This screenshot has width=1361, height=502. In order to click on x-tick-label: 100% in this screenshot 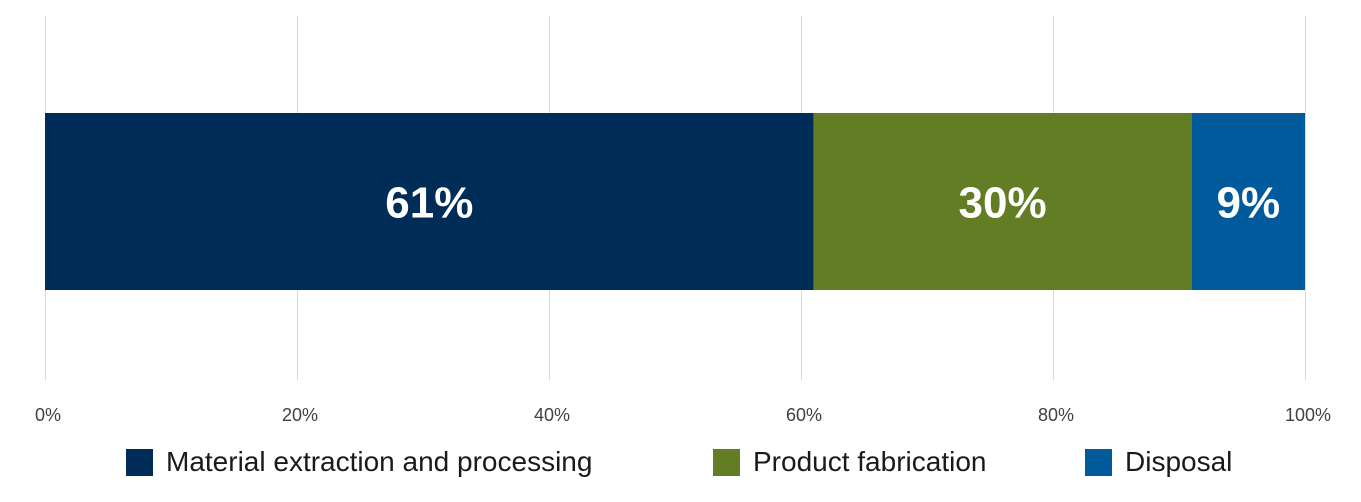, I will do `click(1308, 415)`.